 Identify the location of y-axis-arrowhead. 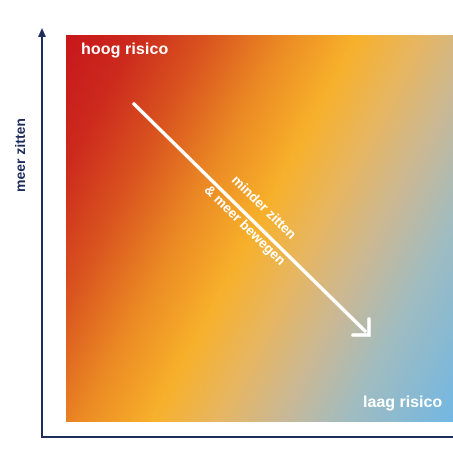
(42, 32).